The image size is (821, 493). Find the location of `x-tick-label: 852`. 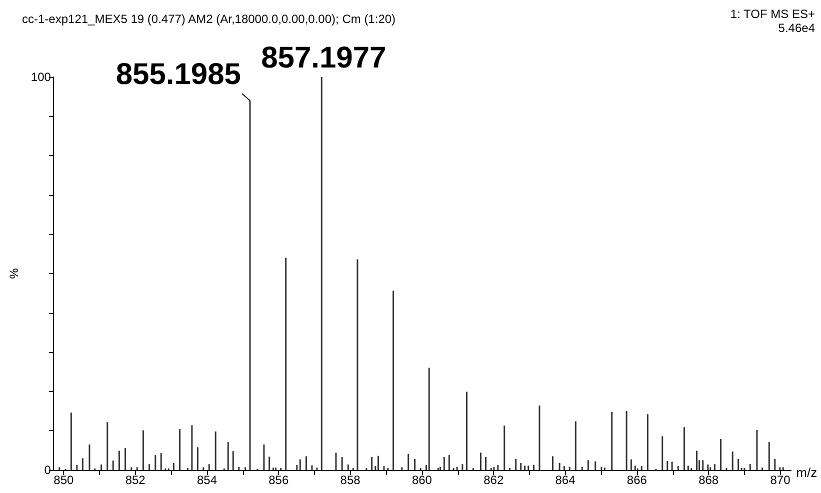

x-tick-label: 852 is located at coordinates (135, 480).